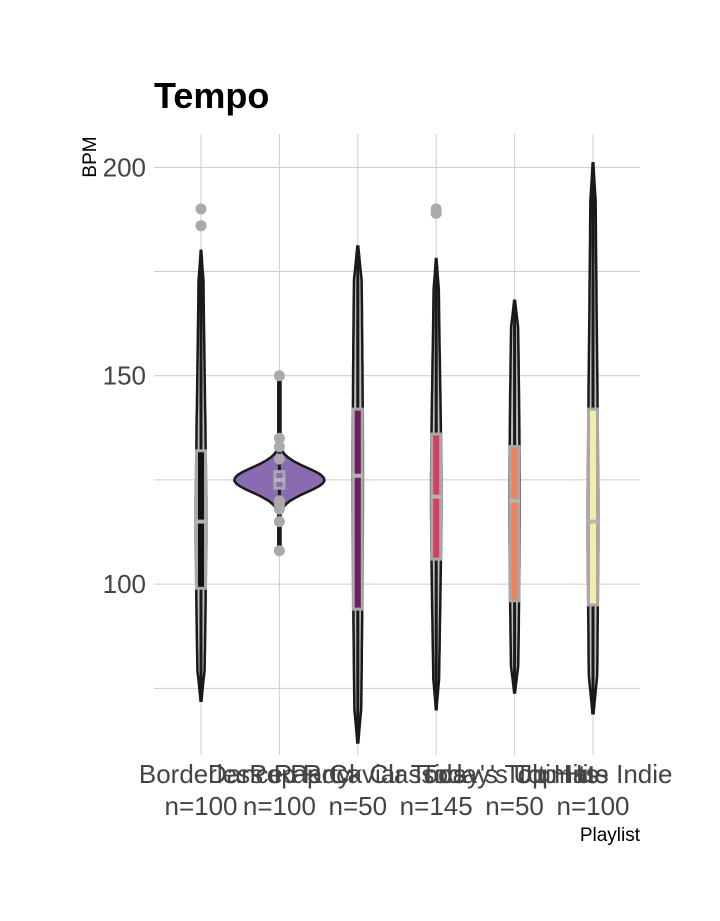 The height and width of the screenshot is (921, 720). What do you see at coordinates (357, 774) in the screenshot?
I see `x-tick-label: Pop Rock Classics` at bounding box center [357, 774].